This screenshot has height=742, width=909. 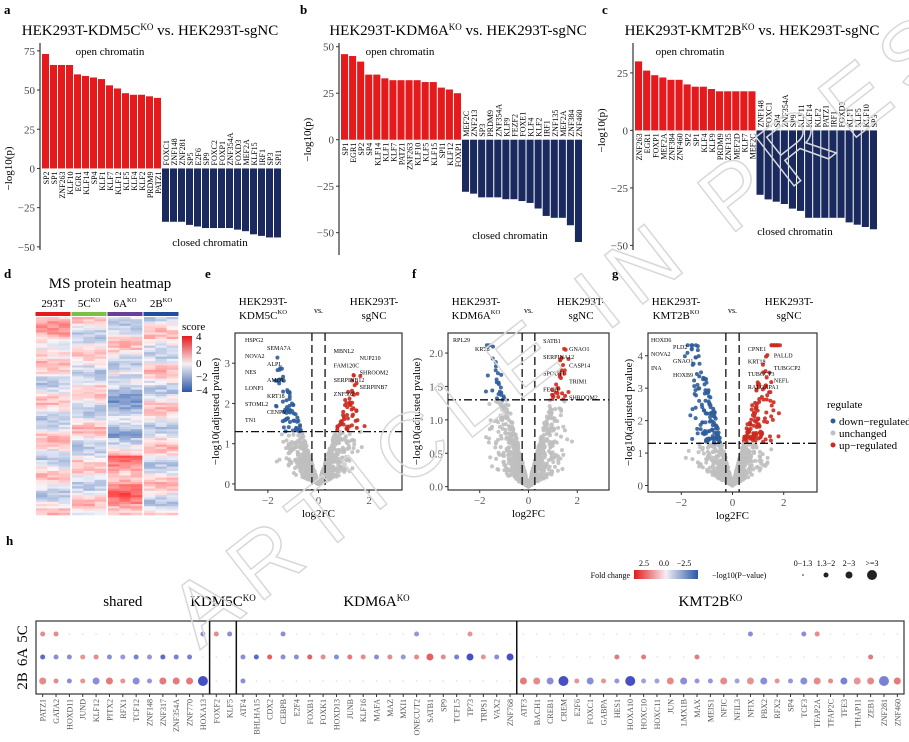 What do you see at coordinates (845, 405) in the screenshot?
I see `regulate-legend-title: regulate` at bounding box center [845, 405].